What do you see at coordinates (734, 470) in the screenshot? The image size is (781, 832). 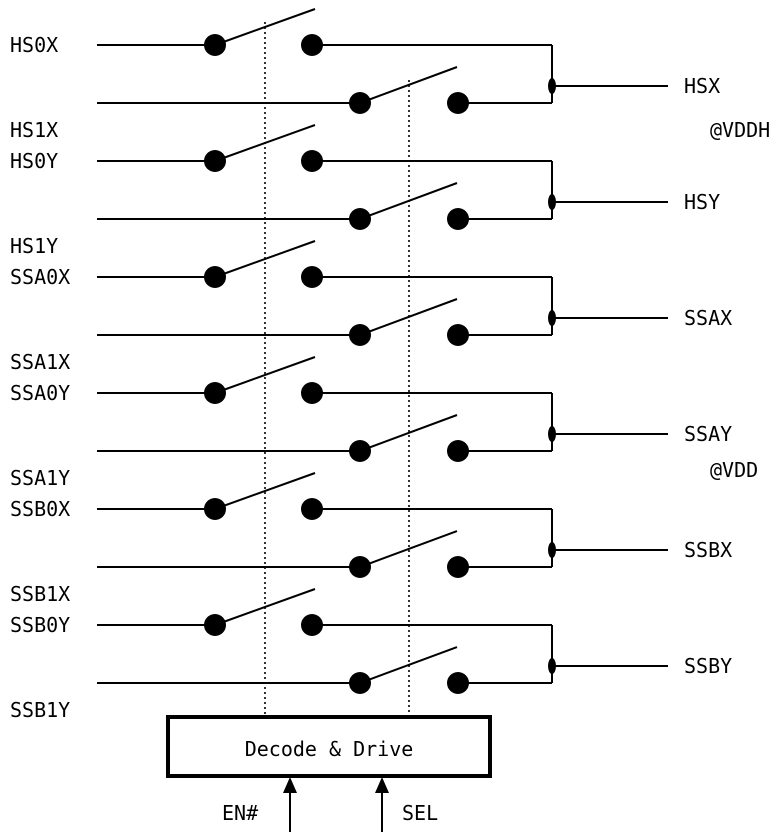 I see `supply-label-vdd: @VDD` at bounding box center [734, 470].